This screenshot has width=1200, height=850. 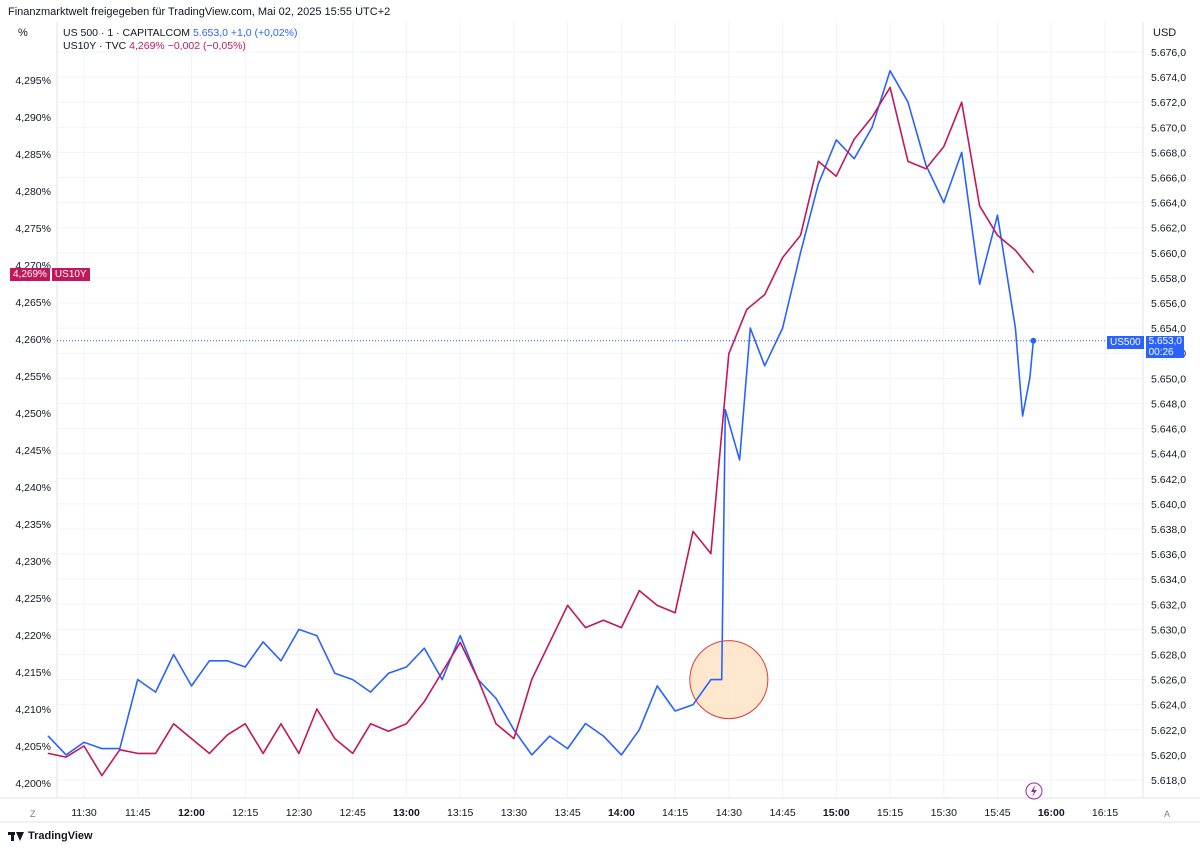 What do you see at coordinates (1168, 756) in the screenshot?
I see `right-axis-tick-label: 5.620,0` at bounding box center [1168, 756].